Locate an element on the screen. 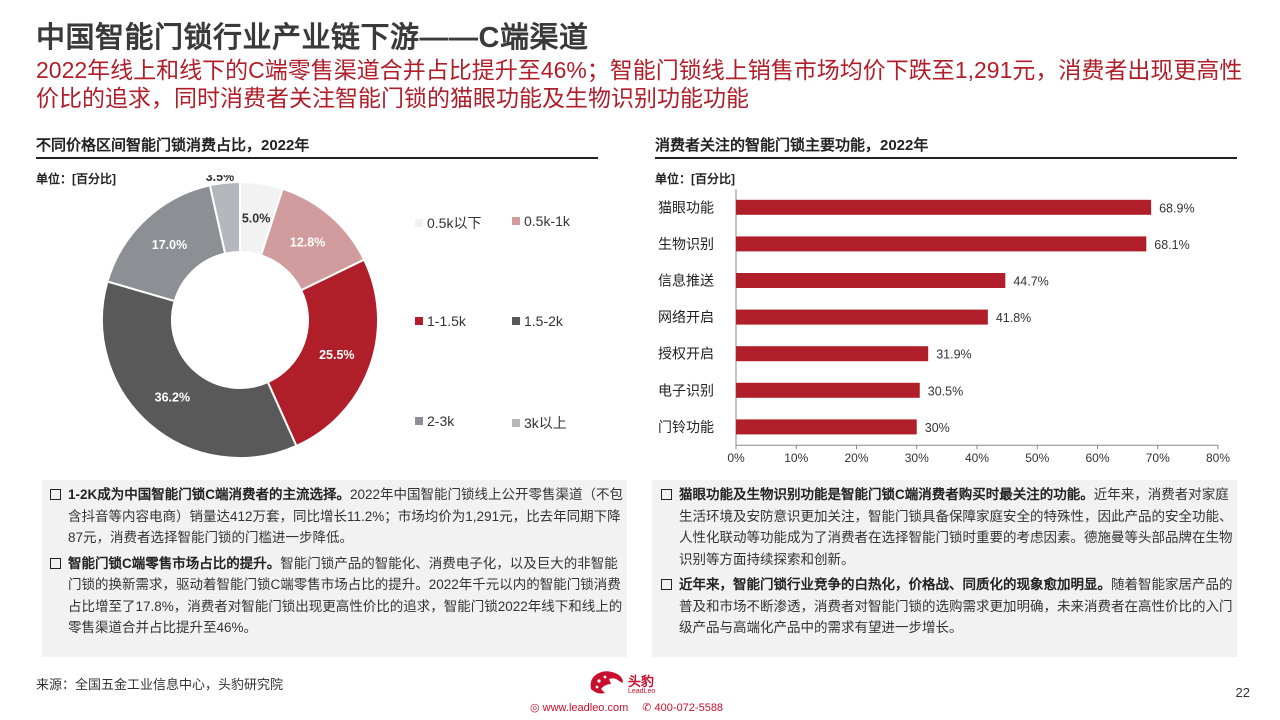 The height and width of the screenshot is (720, 1280). donut-data-label: 25.5% is located at coordinates (336, 355).